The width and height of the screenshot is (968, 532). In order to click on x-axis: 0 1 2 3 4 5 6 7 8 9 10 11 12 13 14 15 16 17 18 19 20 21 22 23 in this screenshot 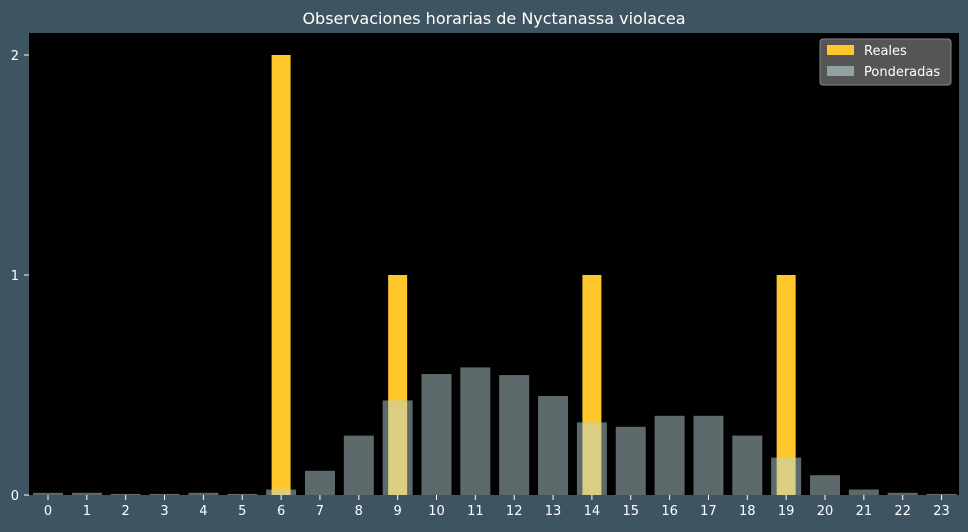, I will do `click(497, 507)`.